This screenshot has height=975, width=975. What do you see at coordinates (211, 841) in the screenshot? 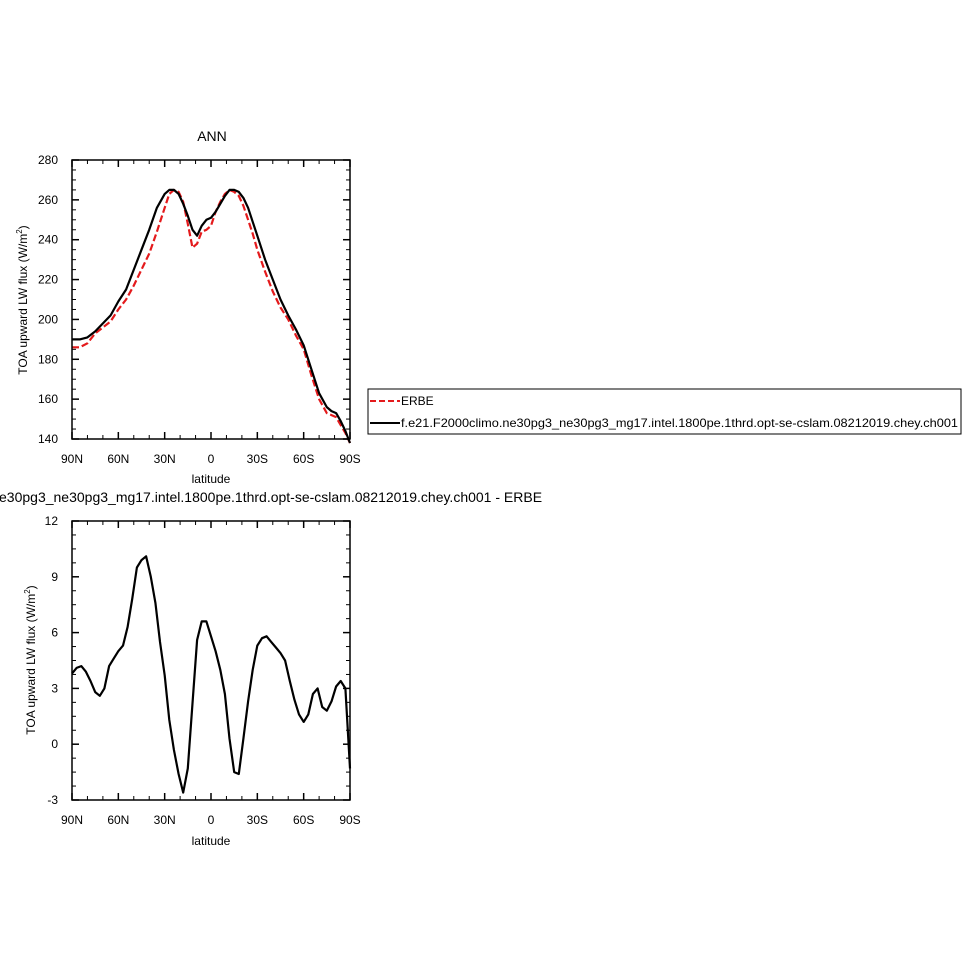
I see `bottom-x-axis-title: latitude` at bounding box center [211, 841].